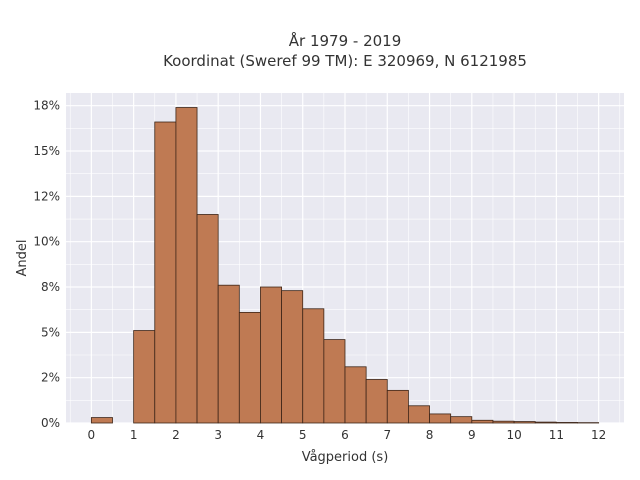 The height and width of the screenshot is (480, 640). I want to click on x-axis-ticks: 0 1 2 3 4 5 6 7 8 9 10 11 12, so click(347, 435).